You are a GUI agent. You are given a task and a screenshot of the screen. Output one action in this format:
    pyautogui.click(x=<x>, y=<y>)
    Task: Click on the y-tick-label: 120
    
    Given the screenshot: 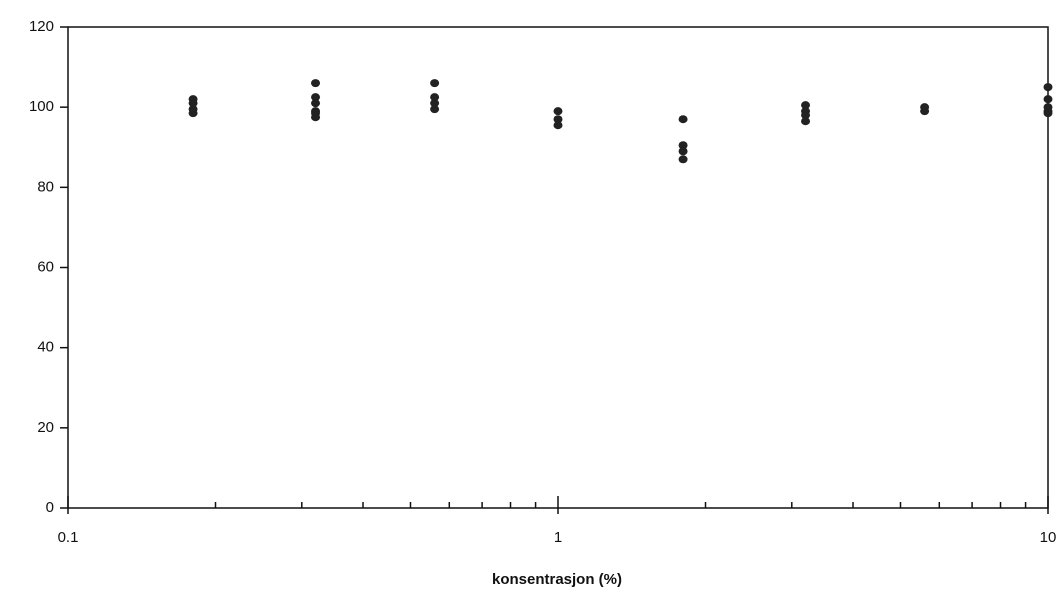 What is the action you would take?
    pyautogui.click(x=41, y=26)
    